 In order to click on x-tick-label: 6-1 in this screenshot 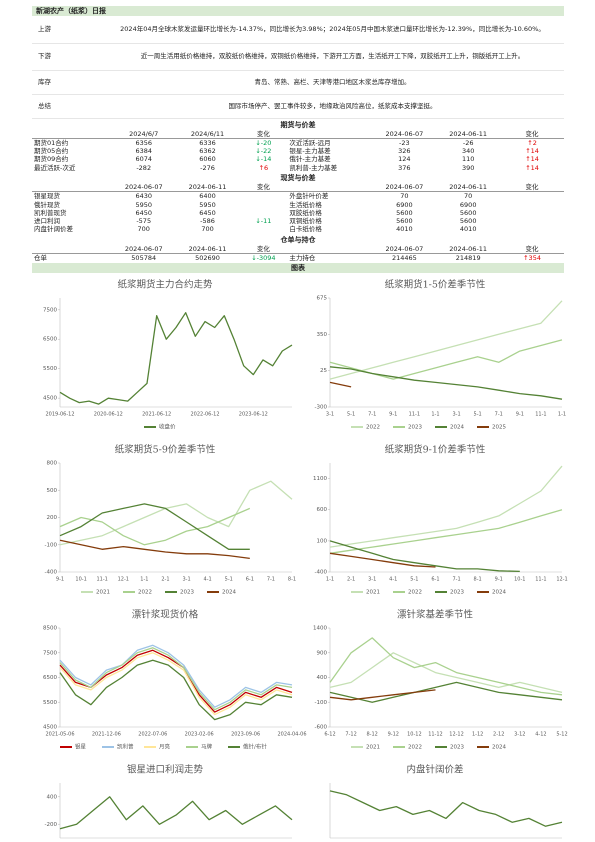, I will do `click(435, 580)`.